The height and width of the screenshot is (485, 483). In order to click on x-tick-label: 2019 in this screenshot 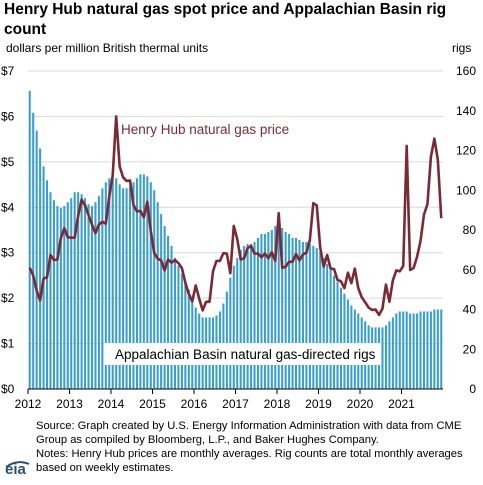, I will do `click(318, 404)`.